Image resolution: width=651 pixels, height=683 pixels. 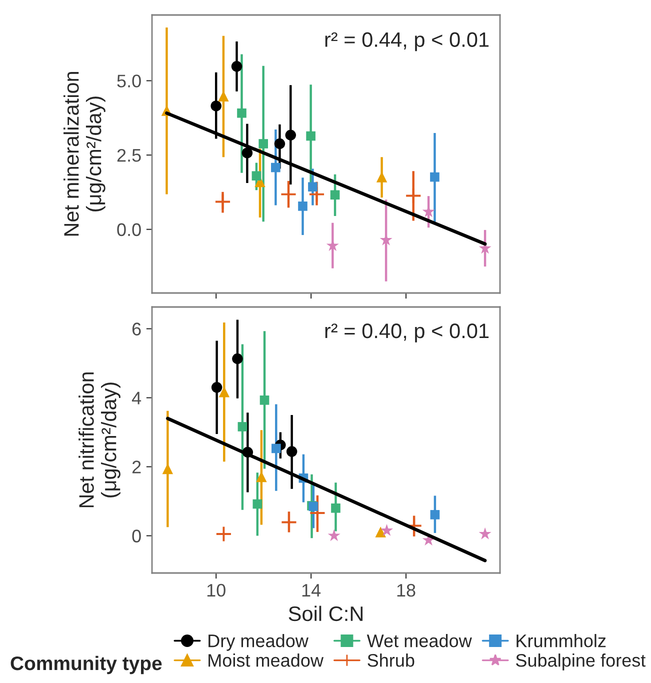 I want to click on legend-label: Shrub, so click(x=391, y=660).